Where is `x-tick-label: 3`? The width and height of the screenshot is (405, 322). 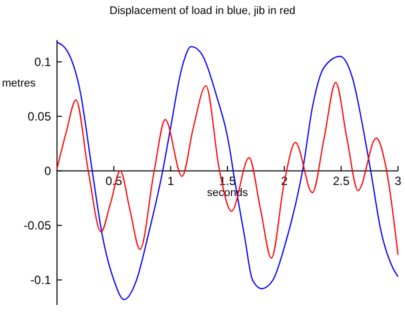
x-tick-label: 3 is located at coordinates (398, 181).